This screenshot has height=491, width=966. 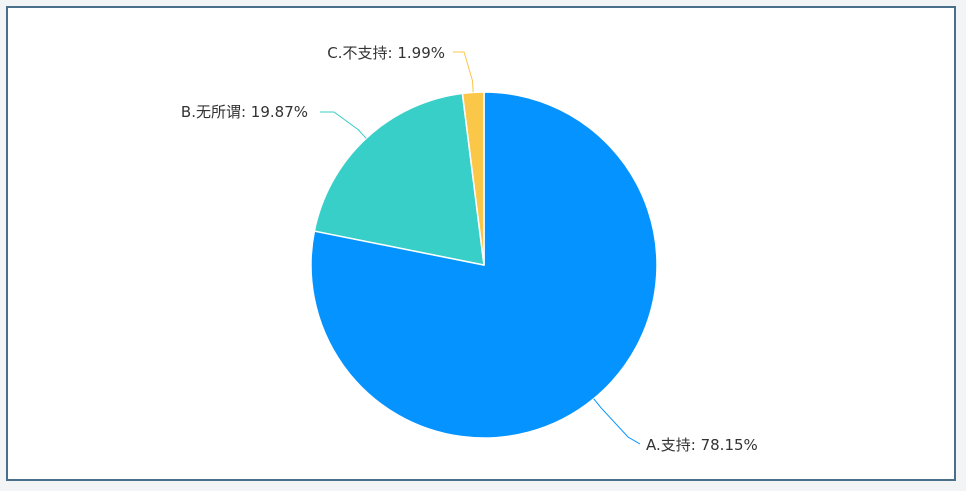 I want to click on slice-label-2: B.无所谓: 19.87%, so click(x=244, y=112).